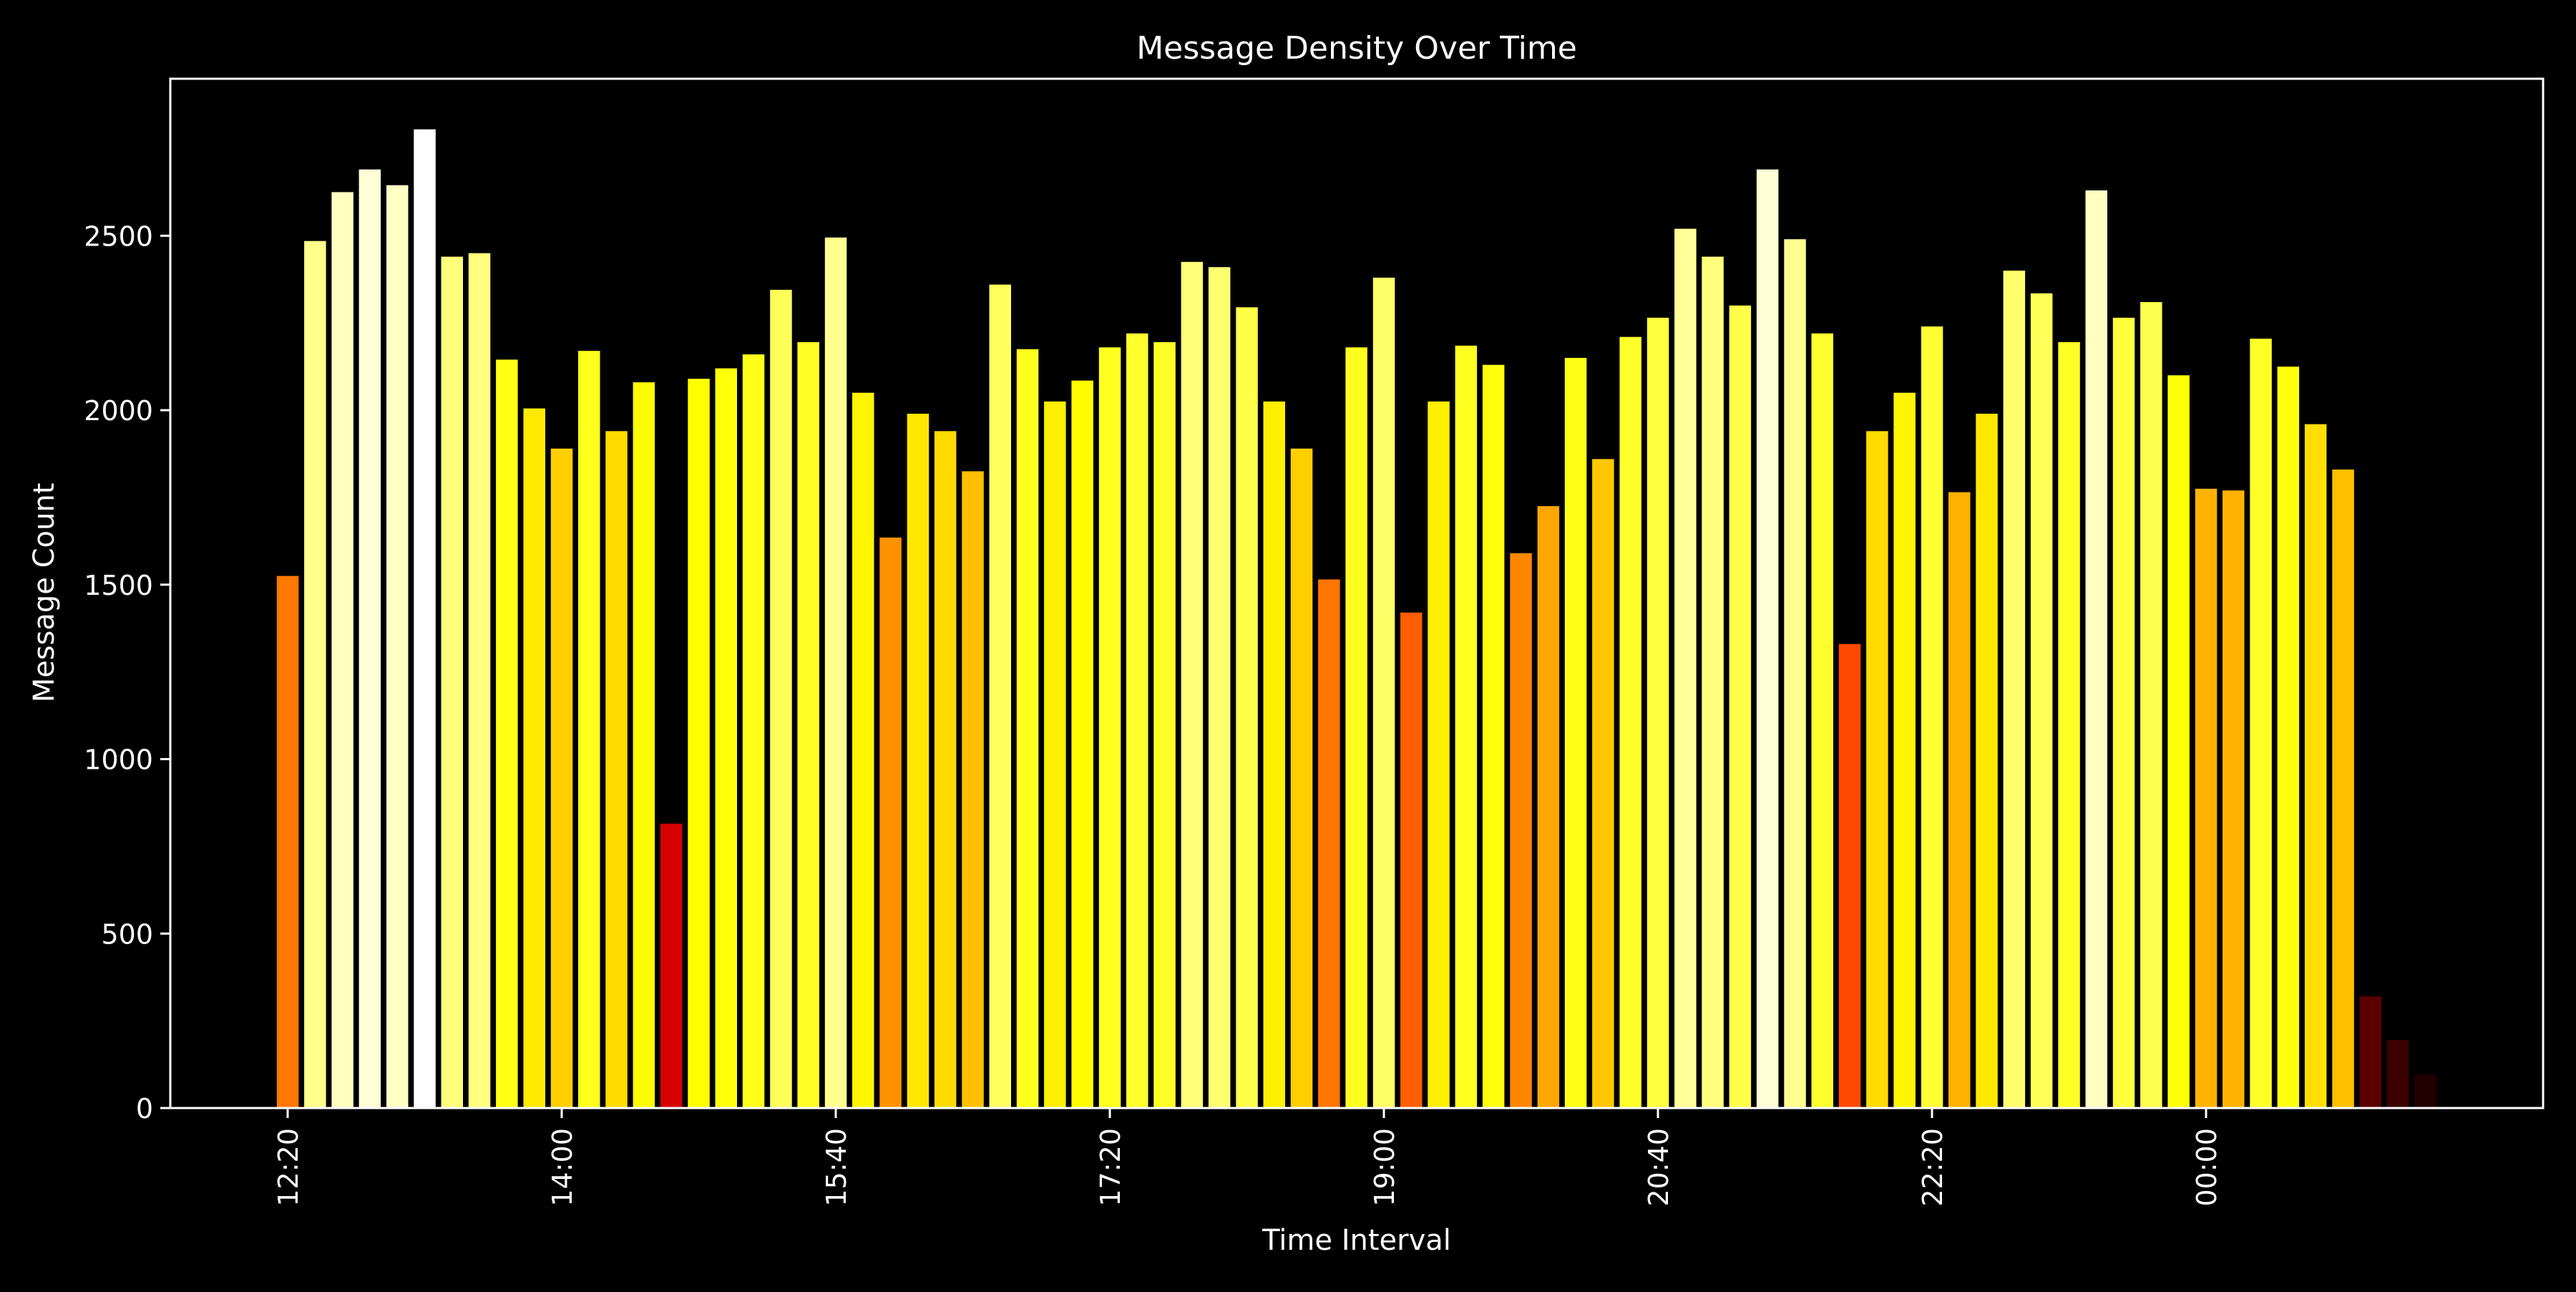 This screenshot has width=2576, height=1292. I want to click on x-tick-label: 17:20, so click(1110, 1167).